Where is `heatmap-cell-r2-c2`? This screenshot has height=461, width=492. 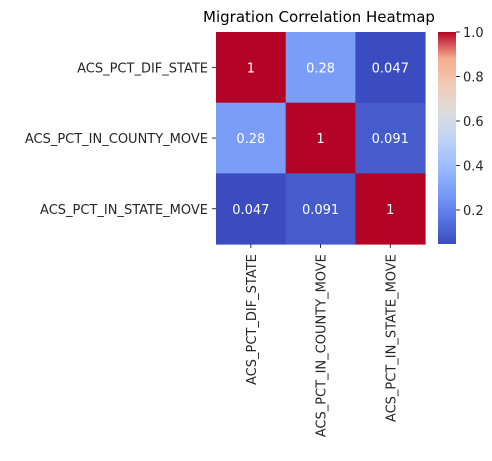
heatmap-cell-r2-c2 is located at coordinates (390, 209).